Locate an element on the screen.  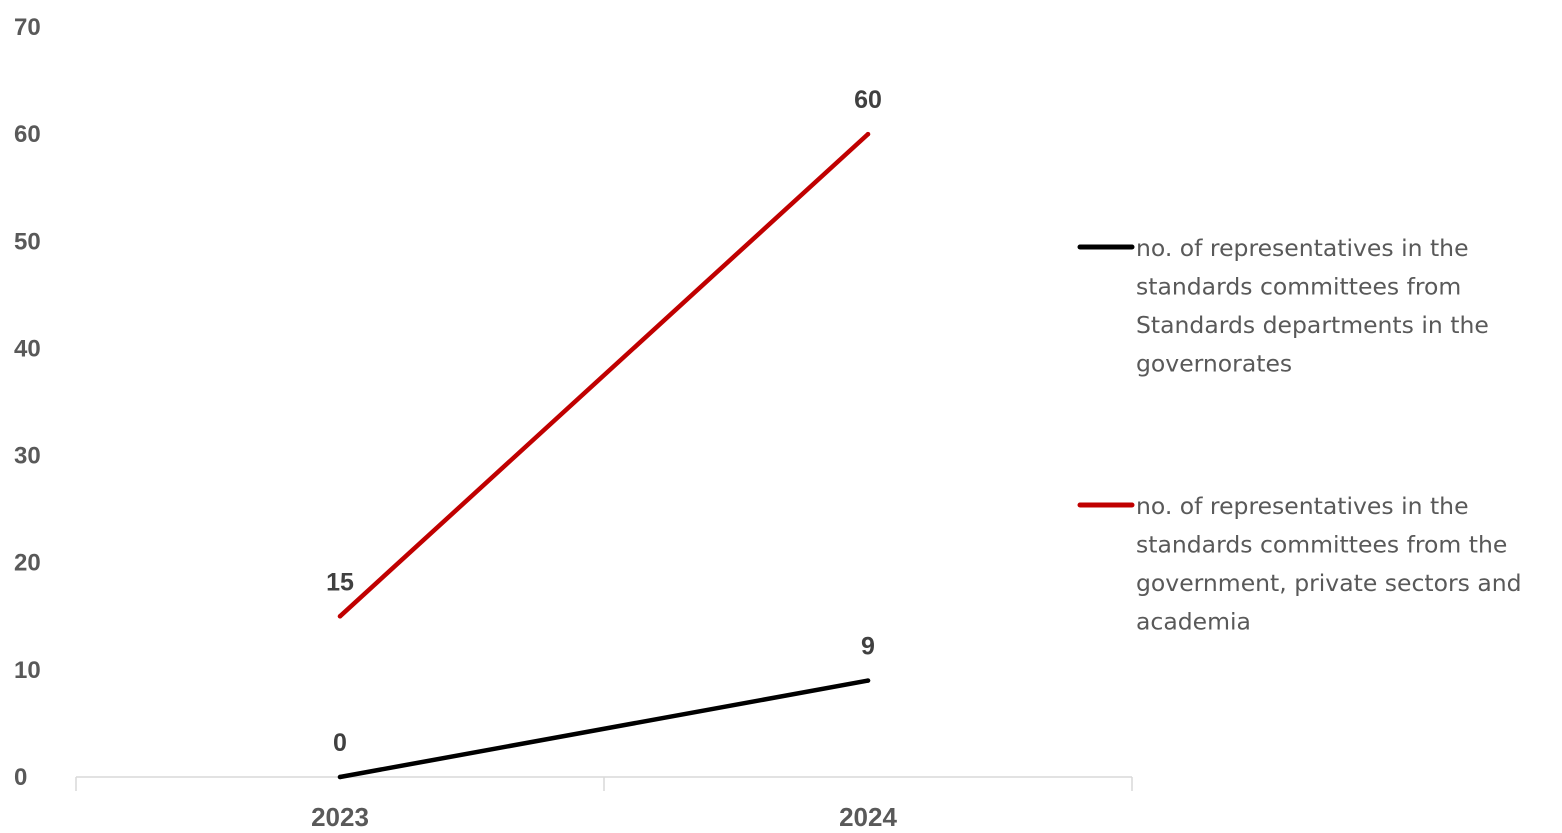
y-tick-label-5: 50 is located at coordinates (27, 241).